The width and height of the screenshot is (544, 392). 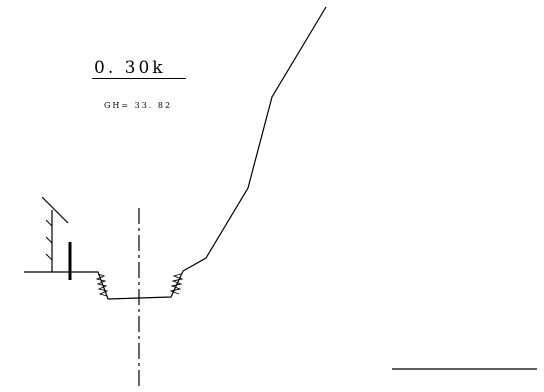 I want to click on left-bank-revetment, so click(x=102, y=285).